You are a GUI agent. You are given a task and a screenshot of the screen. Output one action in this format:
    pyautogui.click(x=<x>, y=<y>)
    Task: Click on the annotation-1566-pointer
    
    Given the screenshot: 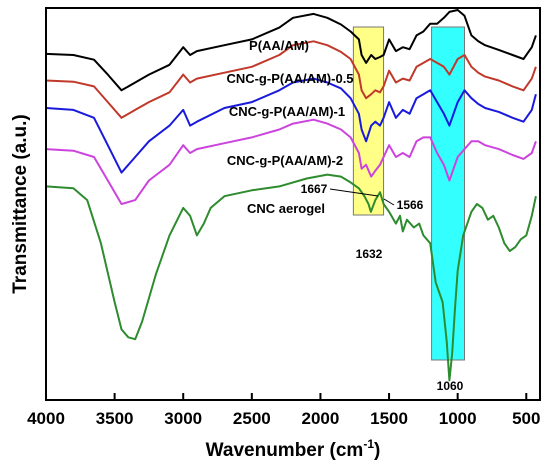 What is the action you would take?
    pyautogui.click(x=389, y=202)
    